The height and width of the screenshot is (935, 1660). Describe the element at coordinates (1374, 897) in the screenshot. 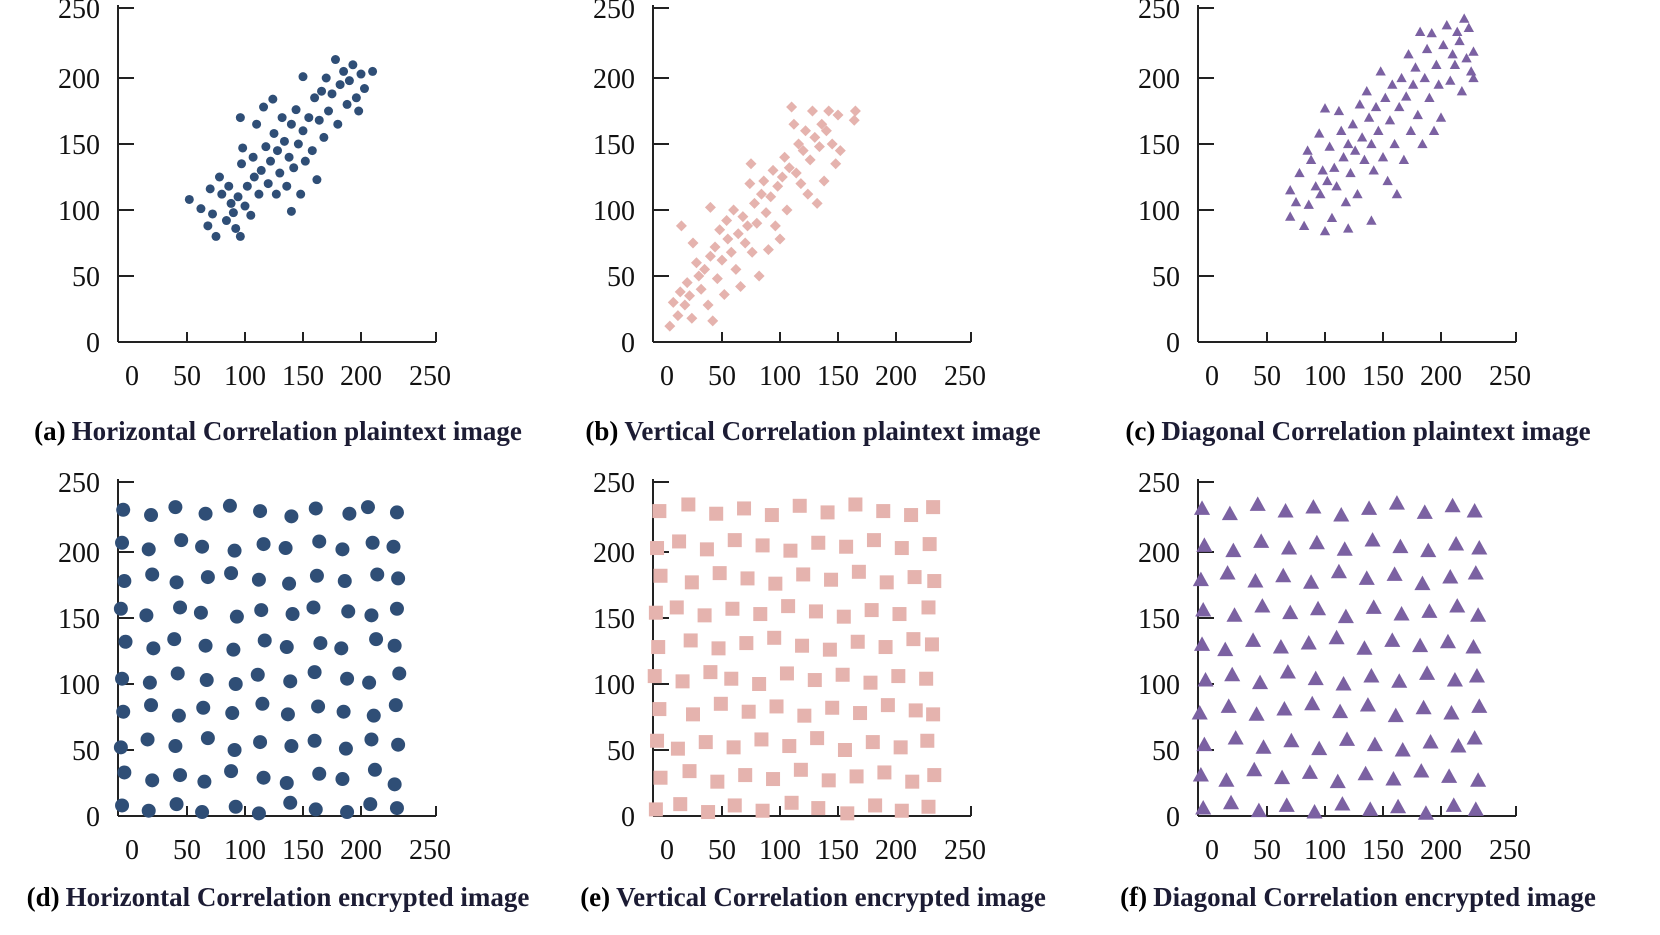

I see `caption-text: Diagonal Correlation encrypted image` at that location.